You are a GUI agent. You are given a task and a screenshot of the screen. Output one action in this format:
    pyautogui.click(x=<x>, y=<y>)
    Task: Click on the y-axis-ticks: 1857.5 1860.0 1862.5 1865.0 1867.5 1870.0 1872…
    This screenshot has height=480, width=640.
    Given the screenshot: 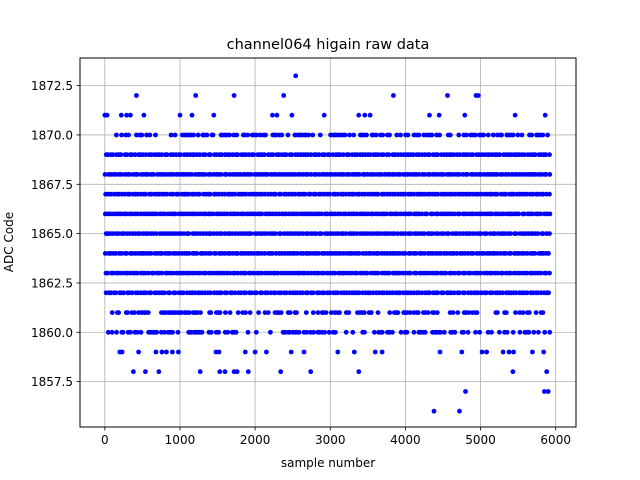 What is the action you would take?
    pyautogui.click(x=55, y=234)
    